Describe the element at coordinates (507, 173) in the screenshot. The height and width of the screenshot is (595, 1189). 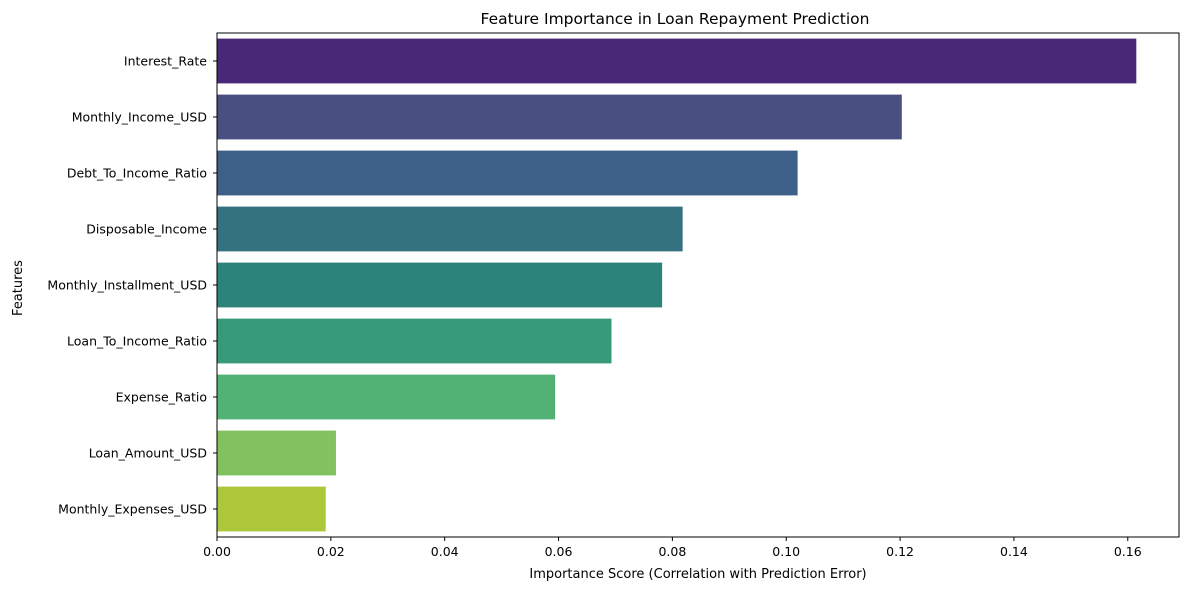
I see `bar-debt-to-income-ratio` at that location.